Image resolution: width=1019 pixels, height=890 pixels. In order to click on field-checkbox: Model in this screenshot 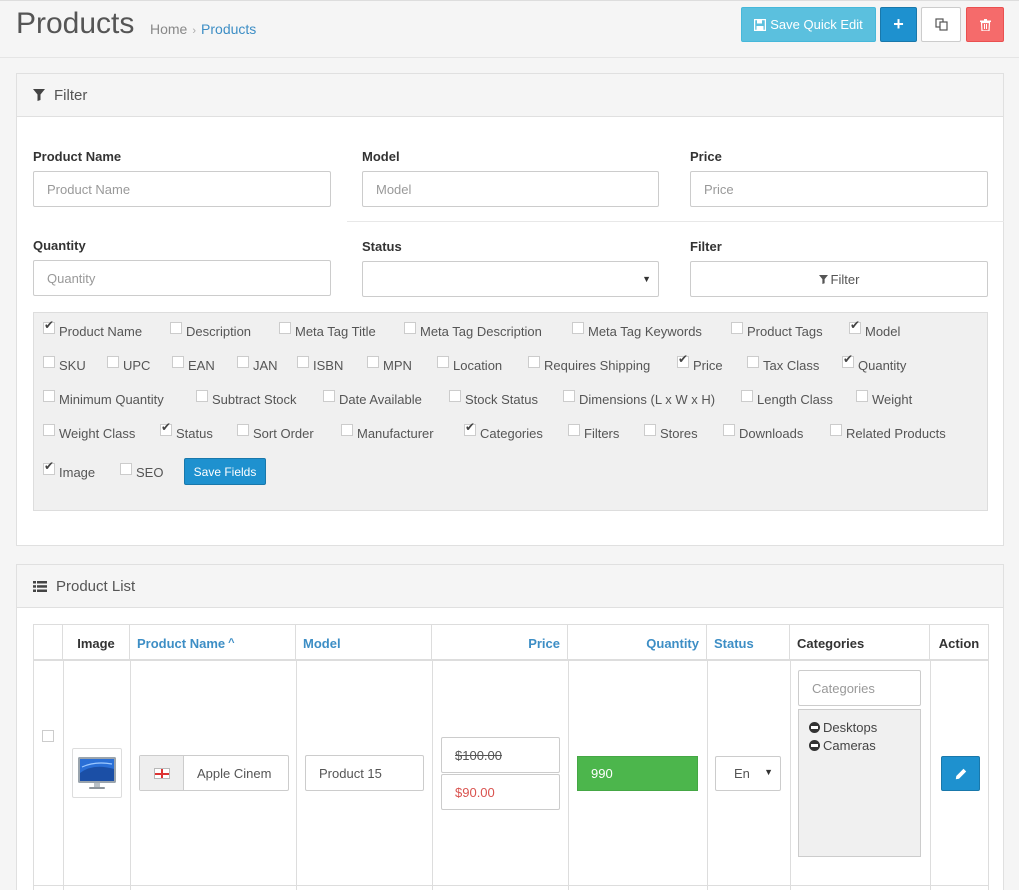, I will do `click(874, 328)`.